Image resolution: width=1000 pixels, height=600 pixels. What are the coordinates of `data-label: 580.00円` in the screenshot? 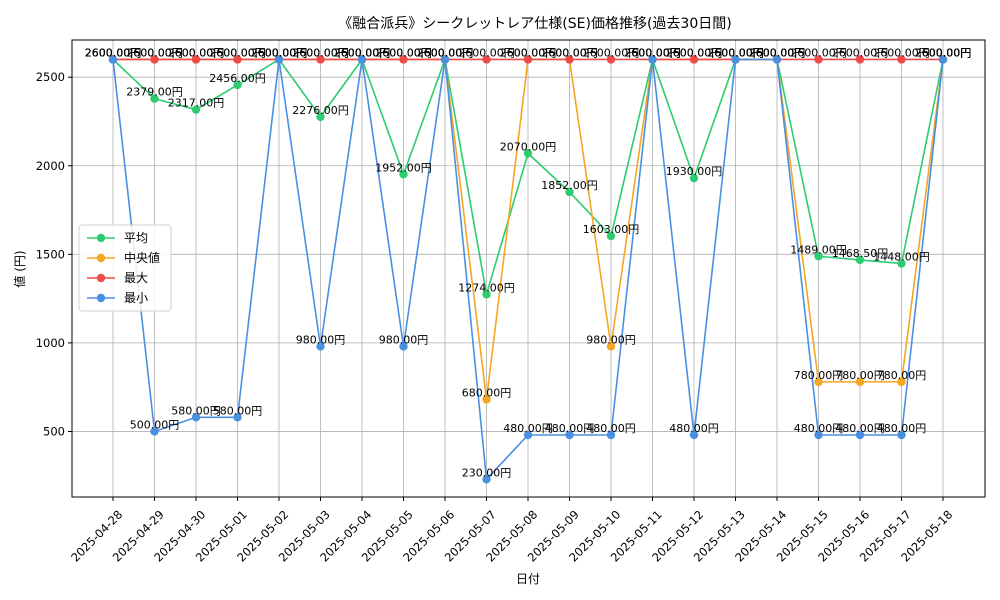 It's located at (196, 410).